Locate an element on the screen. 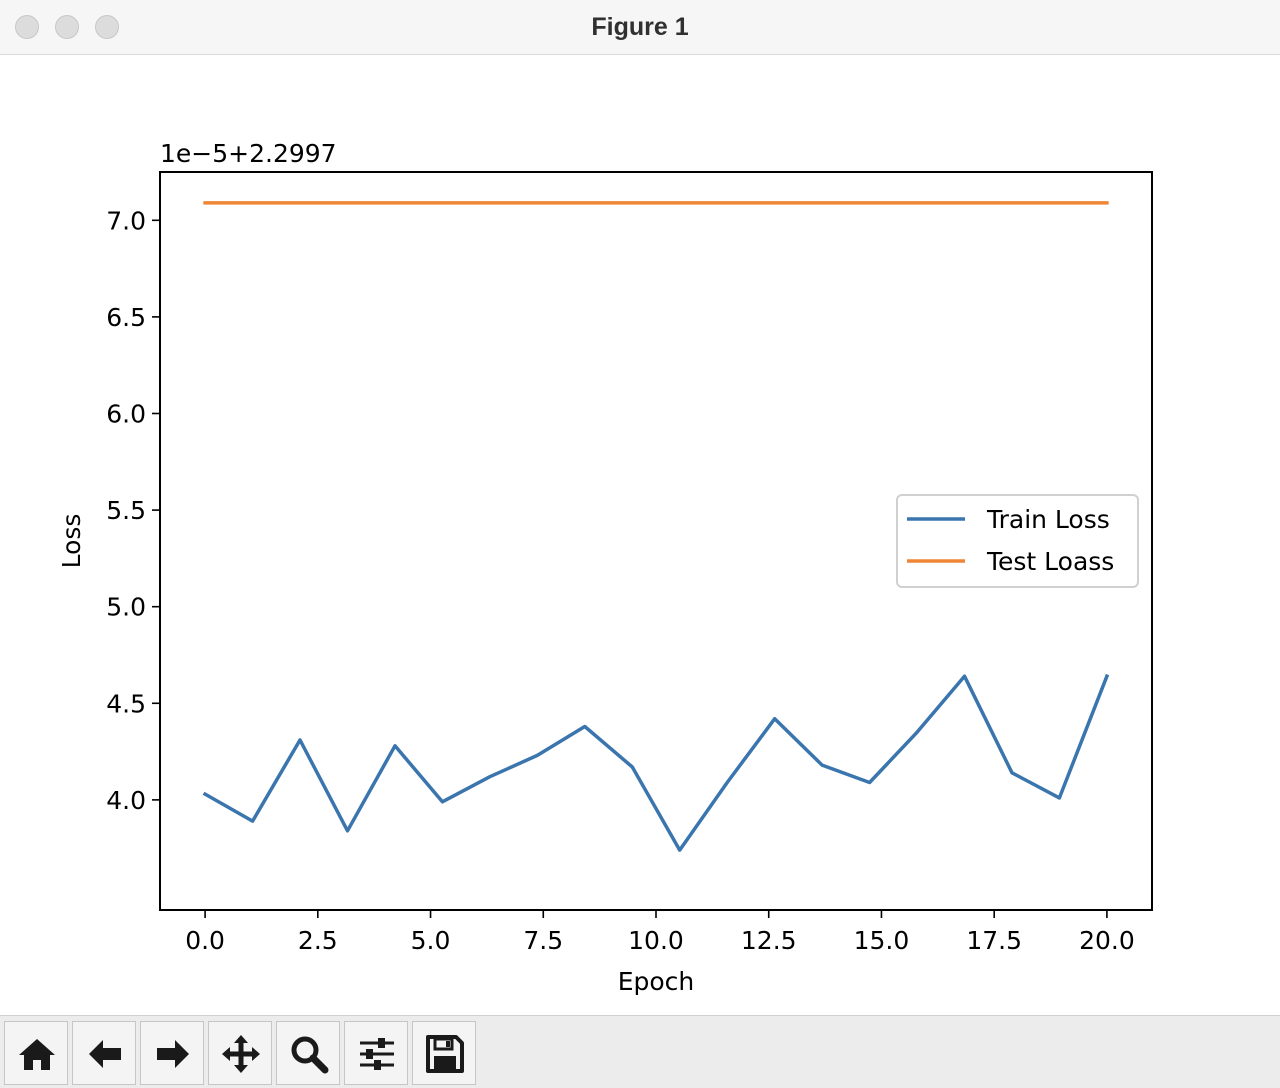 The image size is (1280, 1088). y-tick-label: 7.0 is located at coordinates (126, 220).